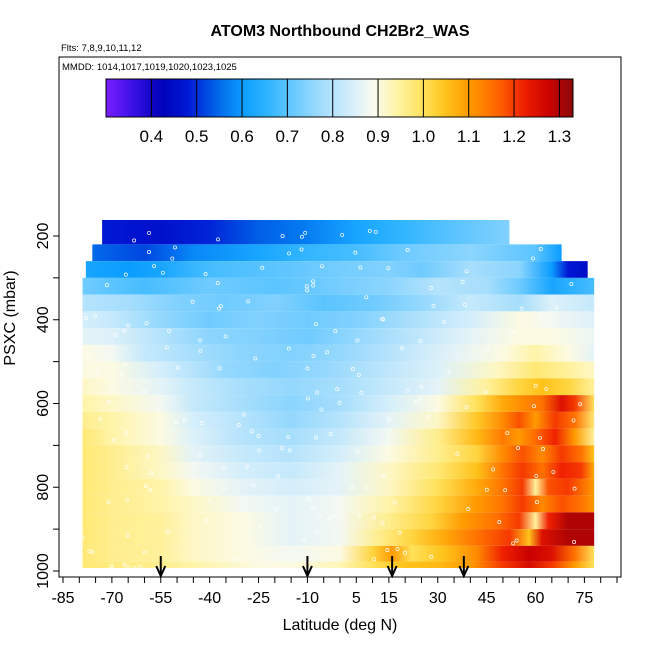 The image size is (650, 650). I want to click on dates-label: MMDD: 1014,1017,1019,1020,1023,1025, so click(149, 67).